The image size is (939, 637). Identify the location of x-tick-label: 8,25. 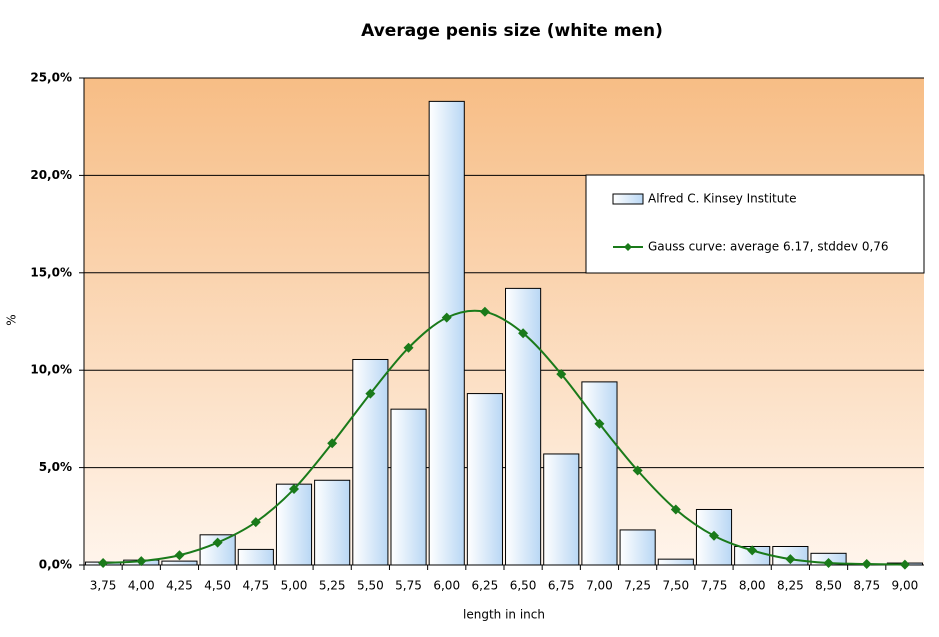
(790, 586).